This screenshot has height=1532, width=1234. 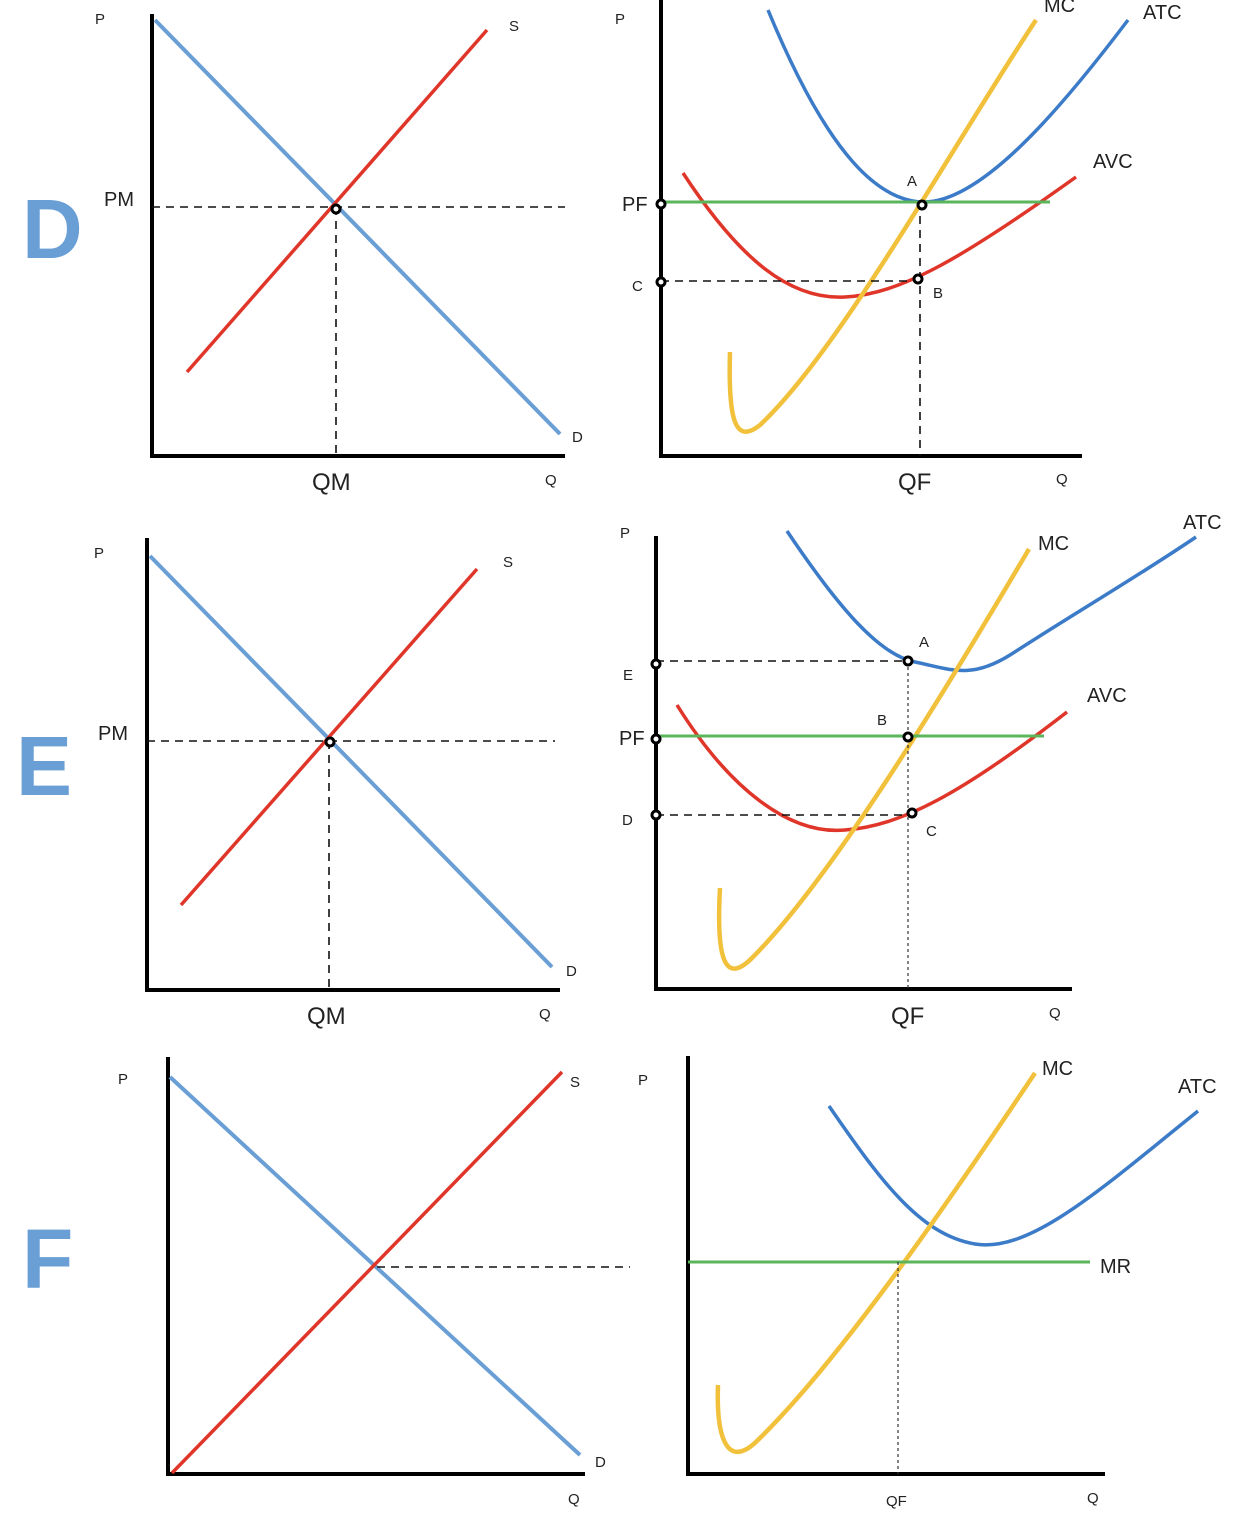 What do you see at coordinates (326, 1016) in the screenshot?
I see `market-quantity-label-e: QM` at bounding box center [326, 1016].